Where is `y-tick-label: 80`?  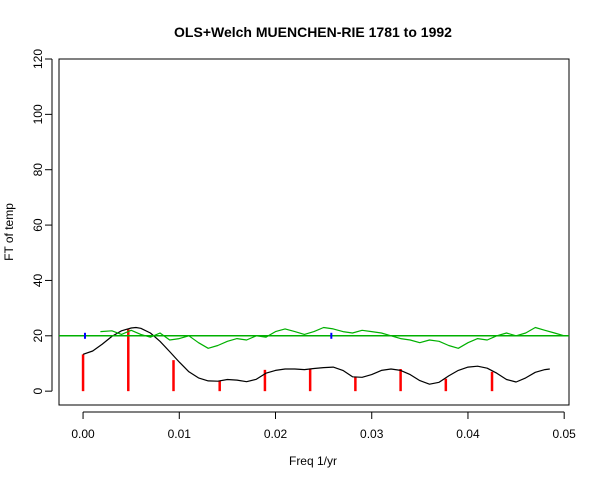 y-tick-label: 80 is located at coordinates (38, 170).